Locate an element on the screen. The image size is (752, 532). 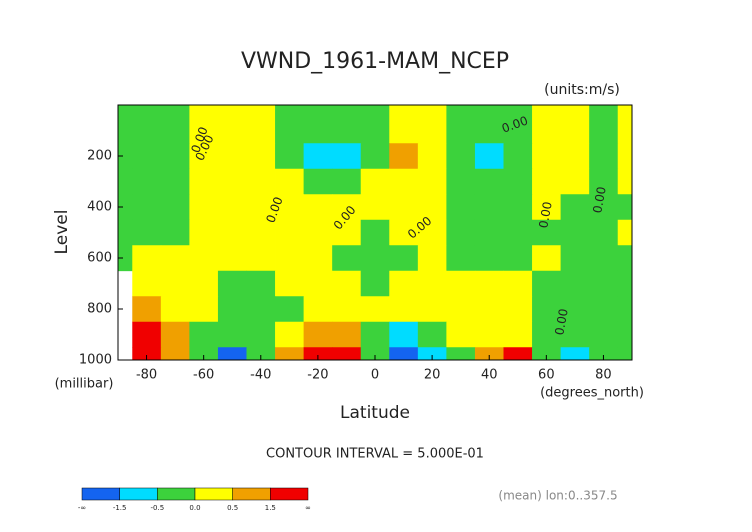
x-tick-label: 60 is located at coordinates (546, 375).